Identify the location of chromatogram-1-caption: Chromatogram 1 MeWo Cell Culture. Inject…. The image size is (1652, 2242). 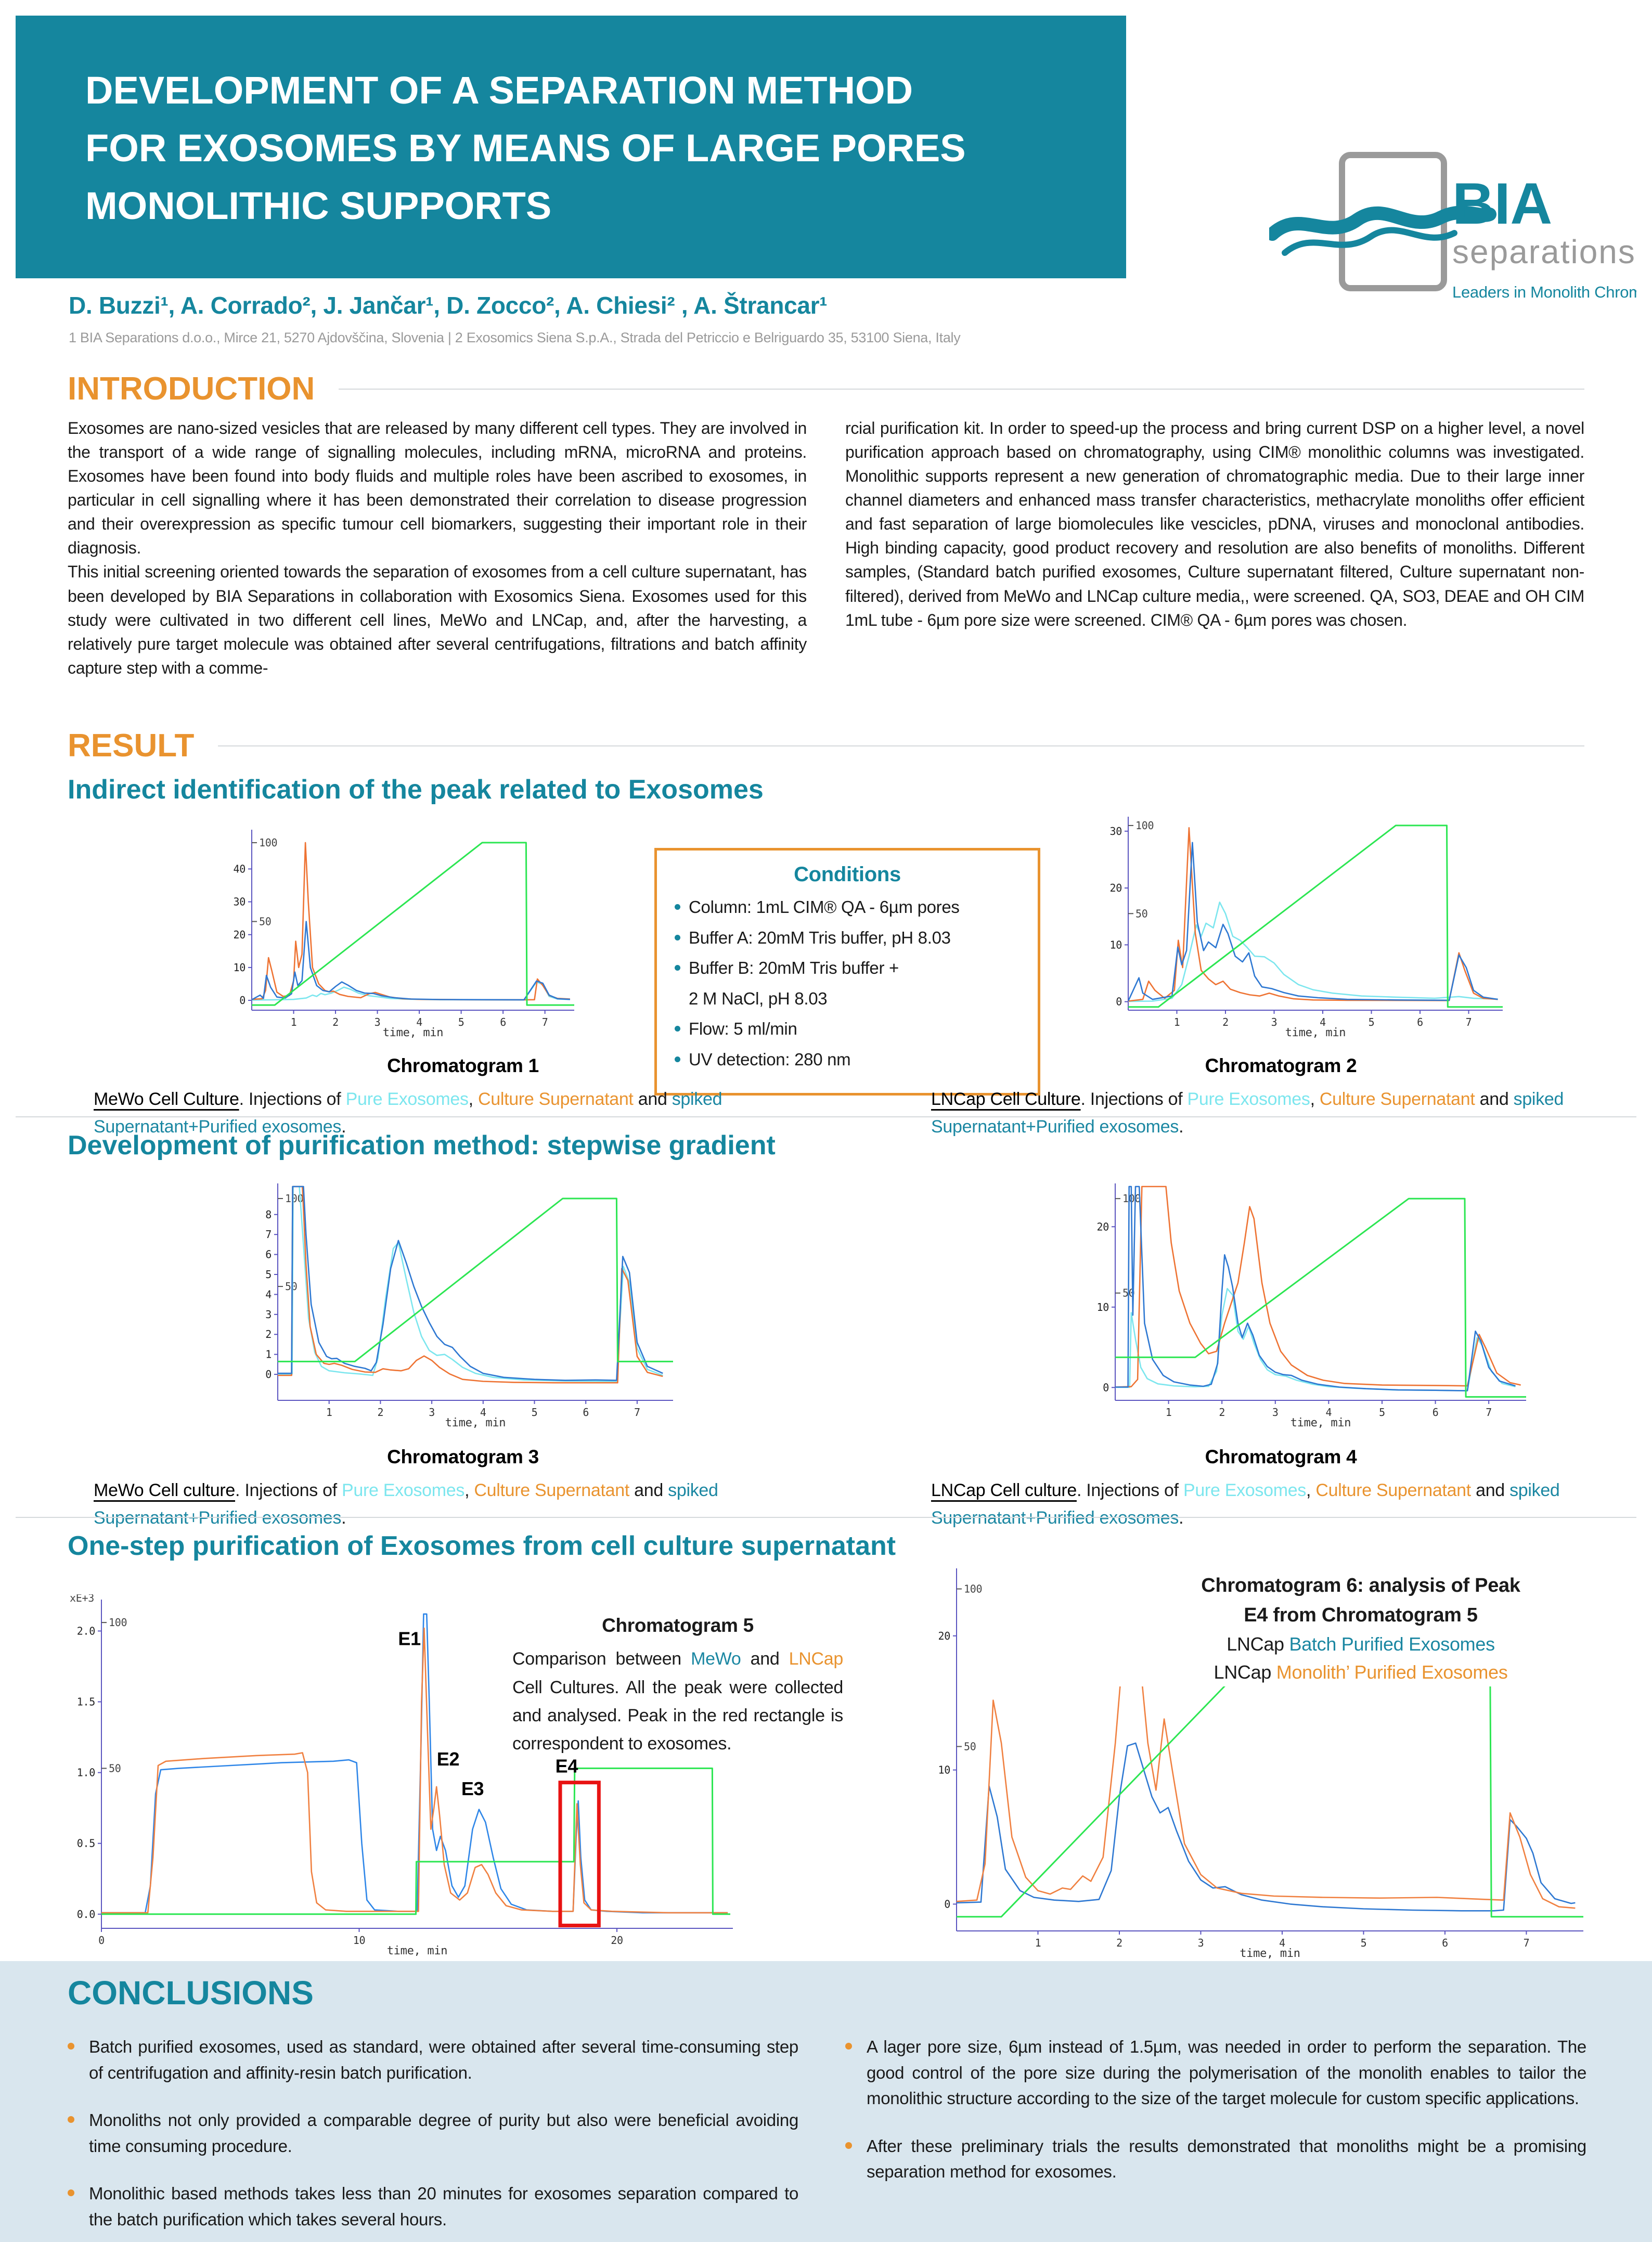
(463, 1096).